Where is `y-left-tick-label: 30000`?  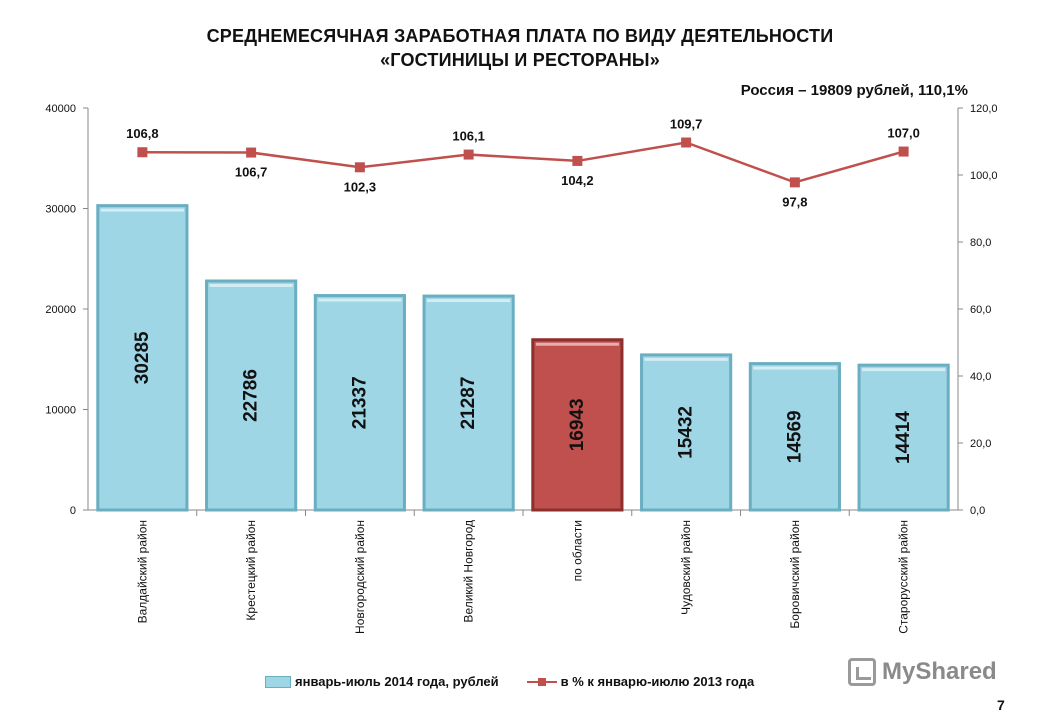 y-left-tick-label: 30000 is located at coordinates (60, 210).